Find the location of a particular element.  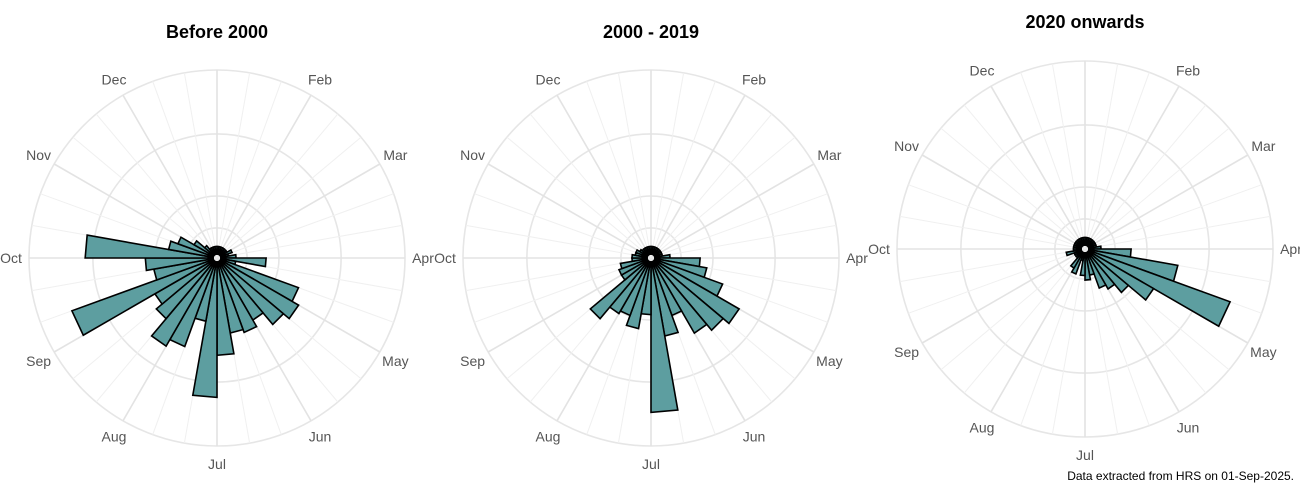

panel-title: 2020 onwards is located at coordinates (1084, 22).